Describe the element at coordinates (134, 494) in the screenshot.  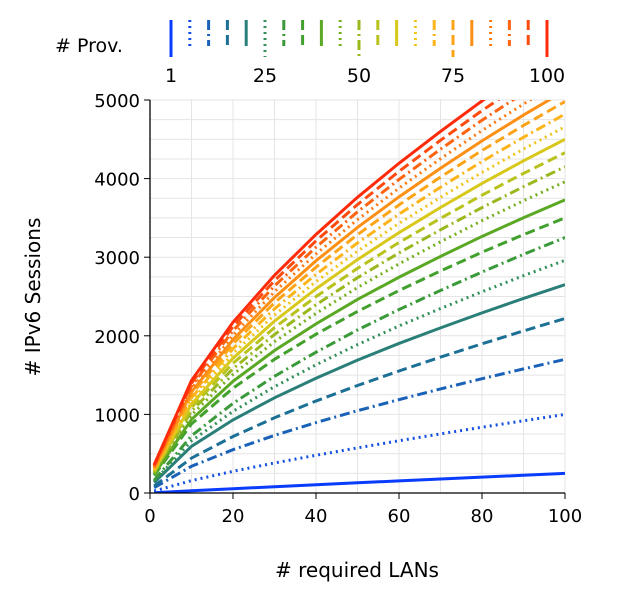
I see `y-tick-label: 0` at that location.